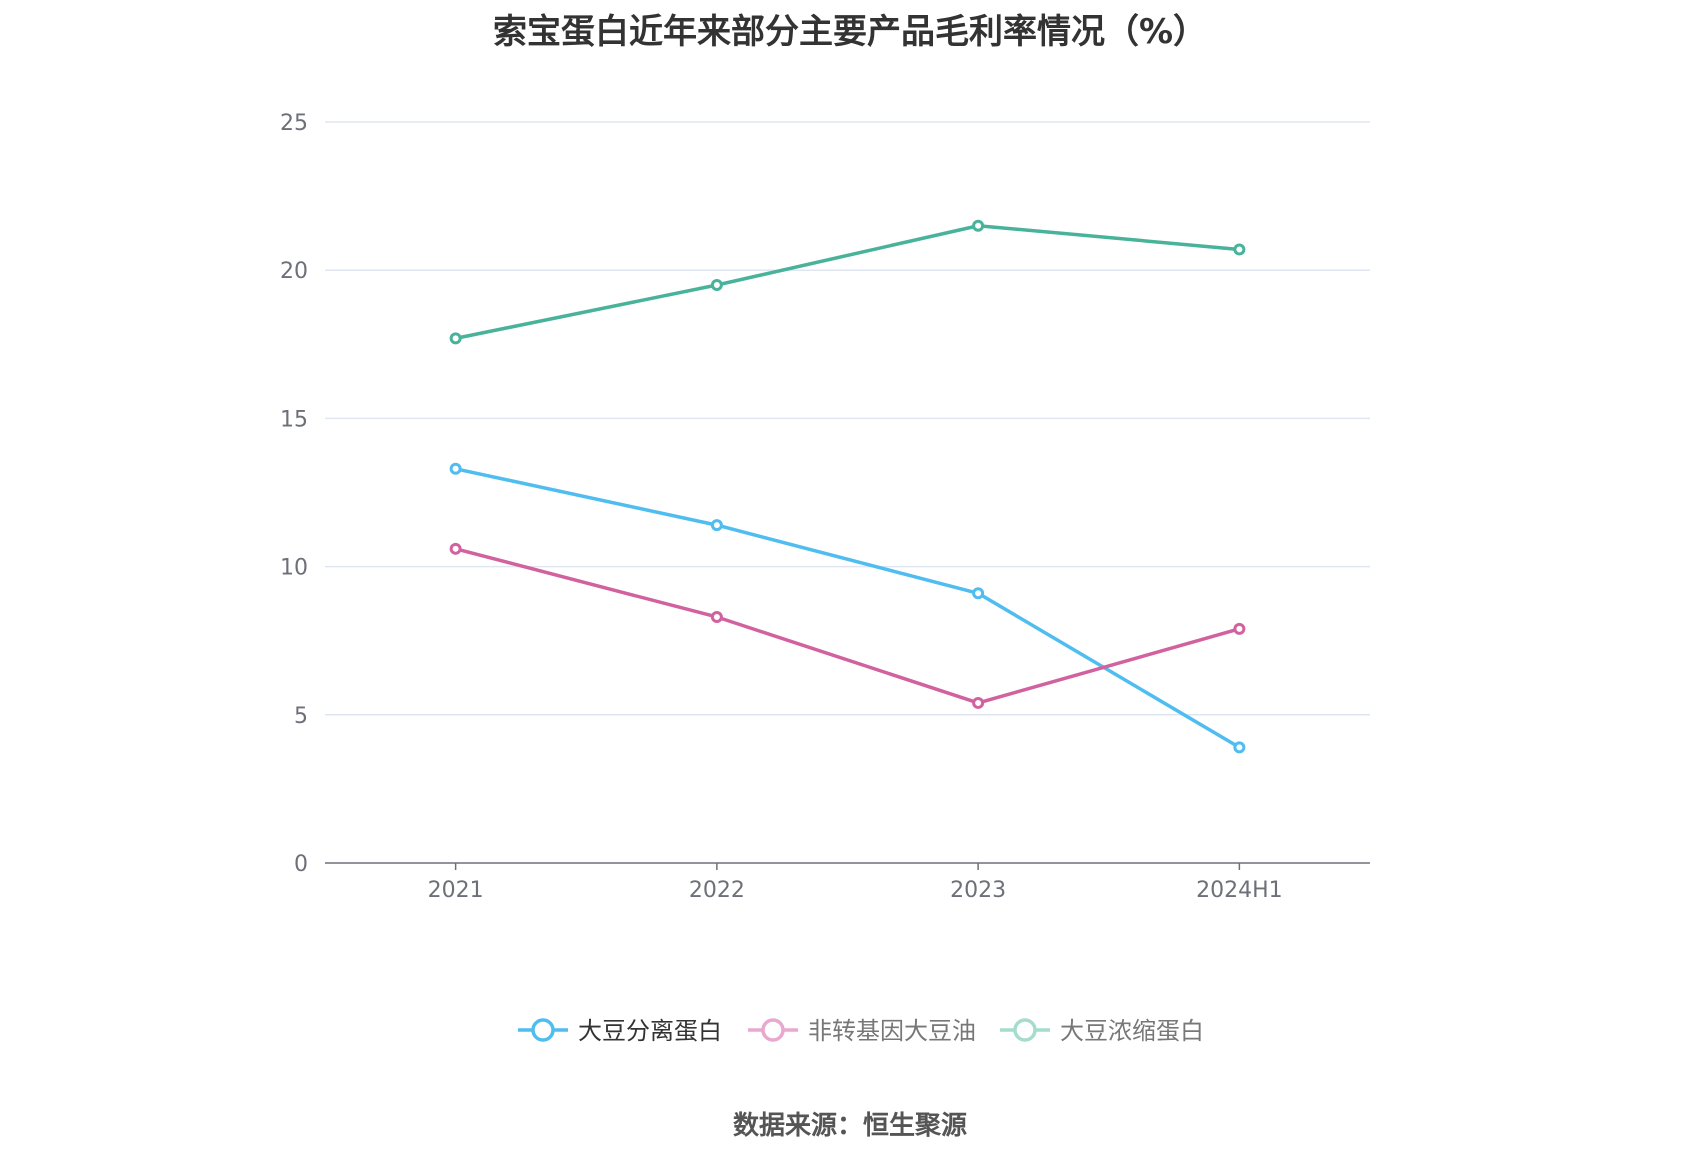 The height and width of the screenshot is (1150, 1700). I want to click on x-tick-label: 2021, so click(456, 890).